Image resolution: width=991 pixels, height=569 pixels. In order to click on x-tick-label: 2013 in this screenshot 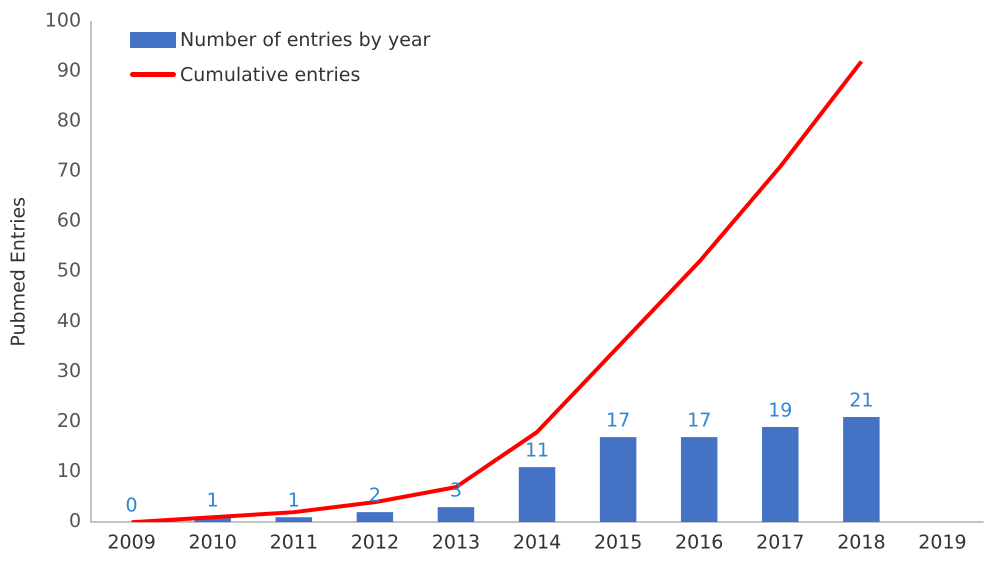, I will do `click(456, 543)`.